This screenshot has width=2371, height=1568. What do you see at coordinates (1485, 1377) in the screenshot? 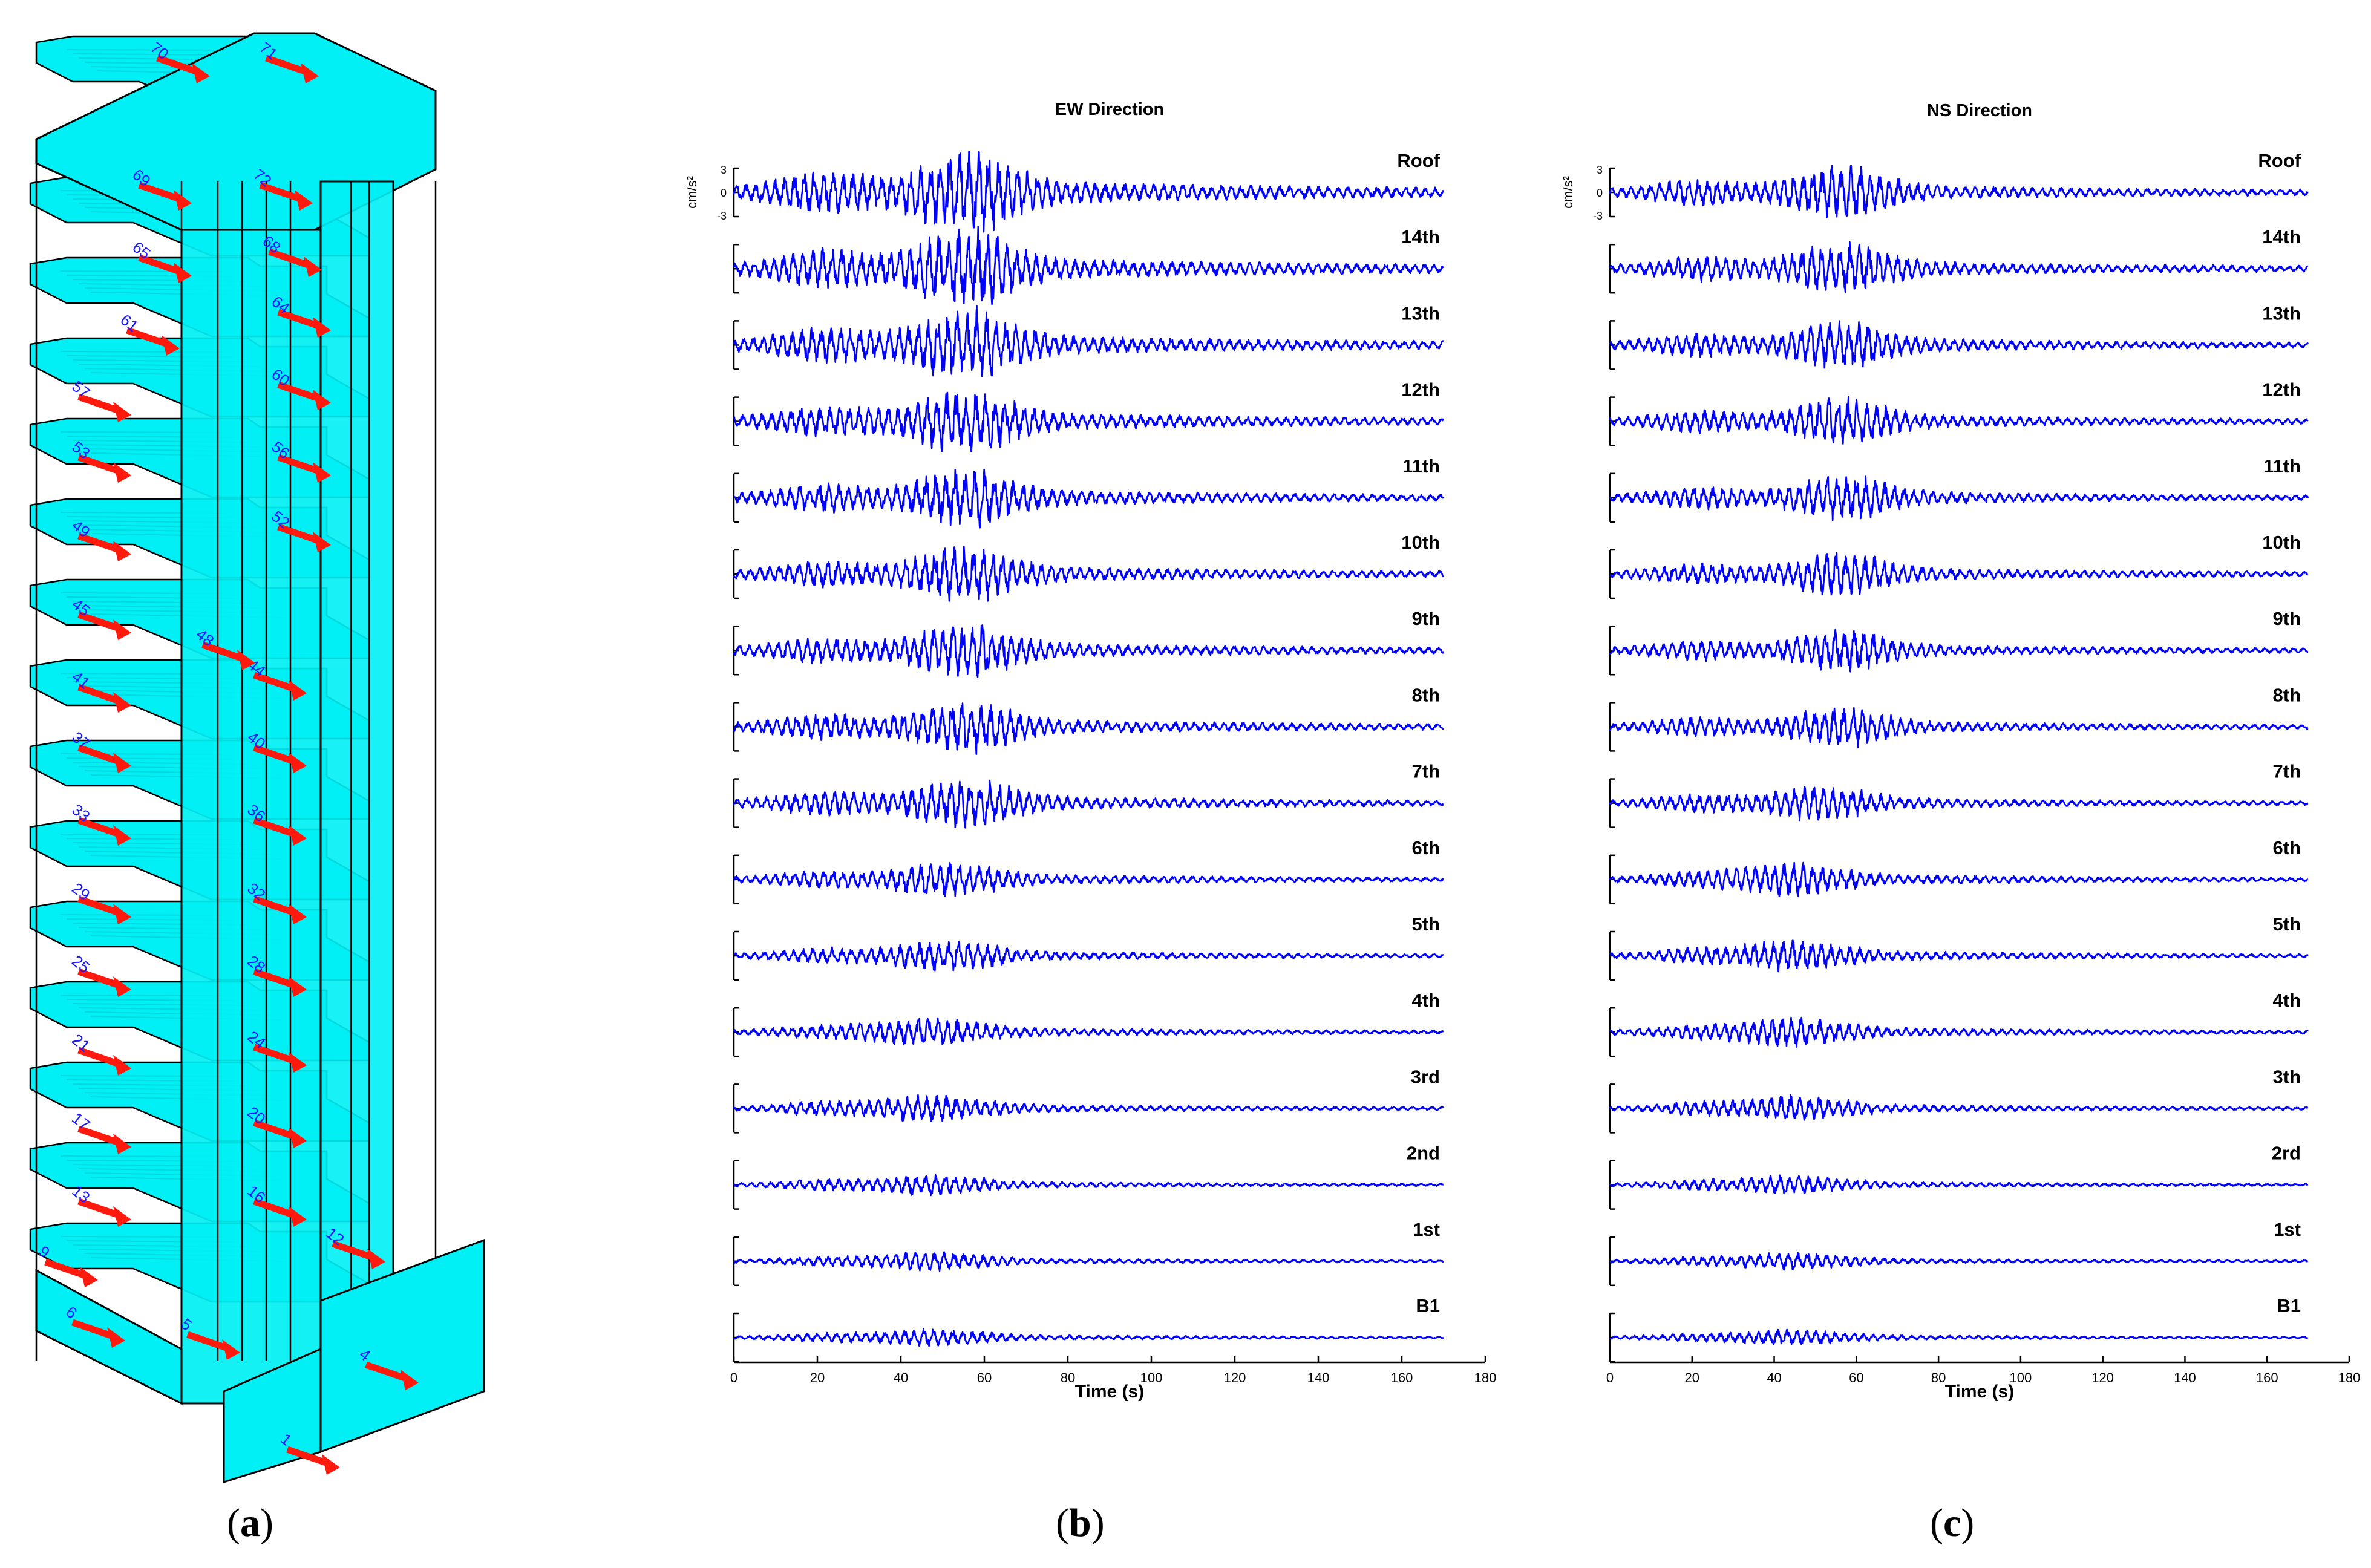
I see `x-tick-label: 180` at bounding box center [1485, 1377].